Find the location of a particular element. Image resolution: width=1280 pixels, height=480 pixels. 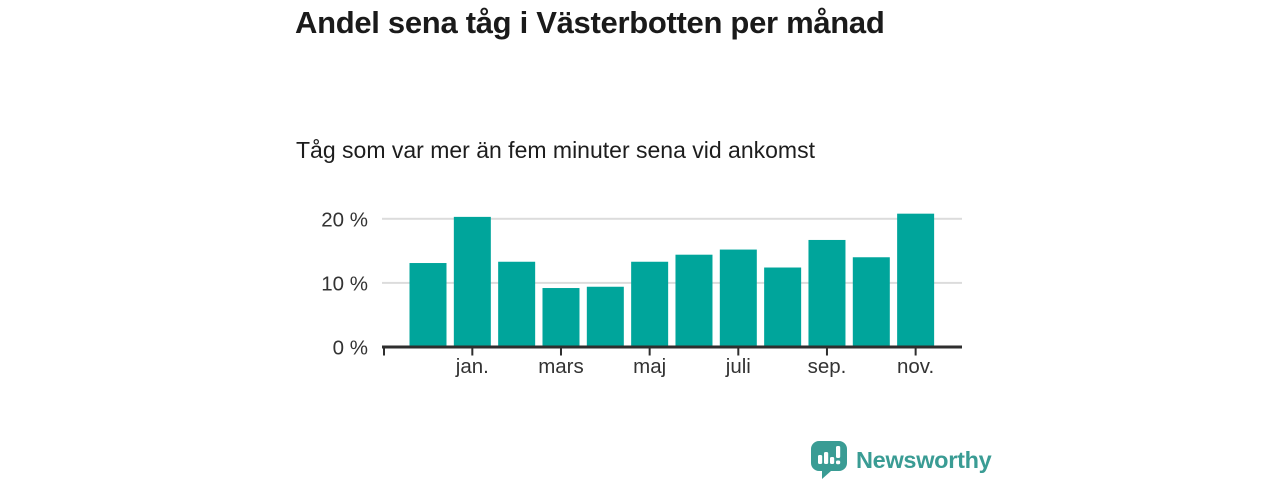

bar-juni is located at coordinates (694, 300).